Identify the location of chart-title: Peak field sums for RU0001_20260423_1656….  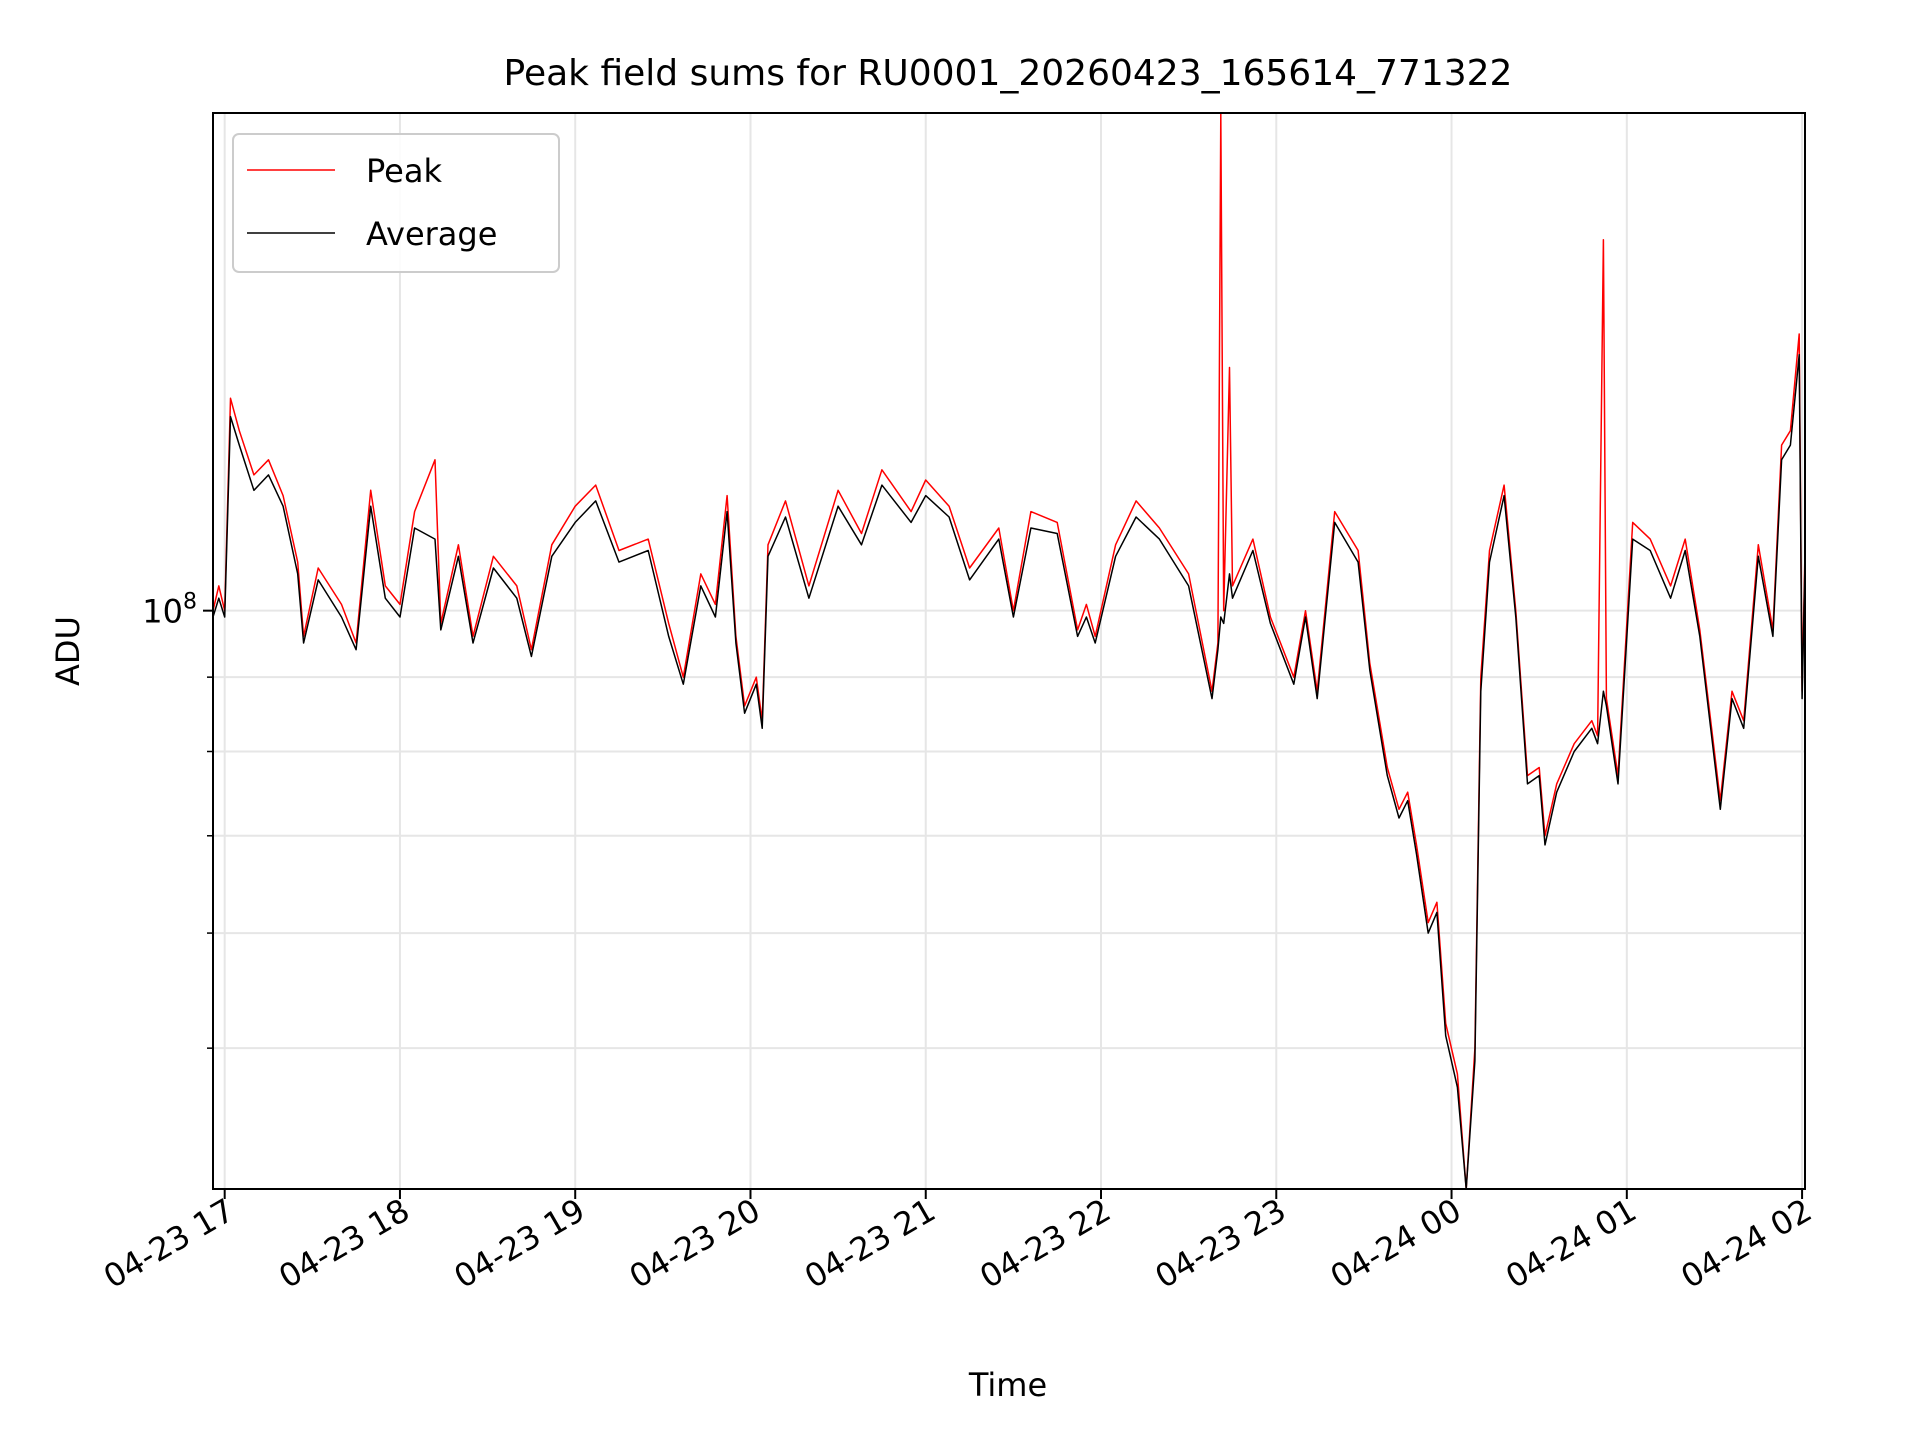
(1008, 73).